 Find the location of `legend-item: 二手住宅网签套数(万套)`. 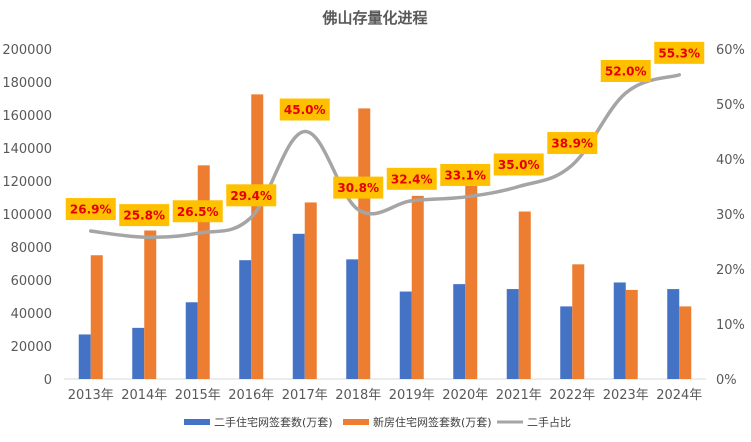

legend-item: 二手住宅网签套数(万套) is located at coordinates (258, 422).